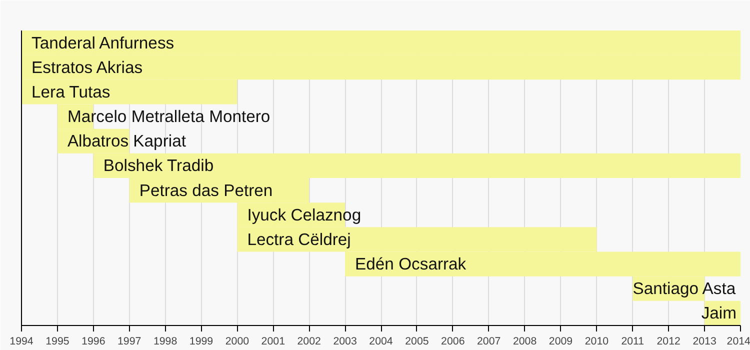 The image size is (750, 350). I want to click on x-tick-label: 1996, so click(94, 342).